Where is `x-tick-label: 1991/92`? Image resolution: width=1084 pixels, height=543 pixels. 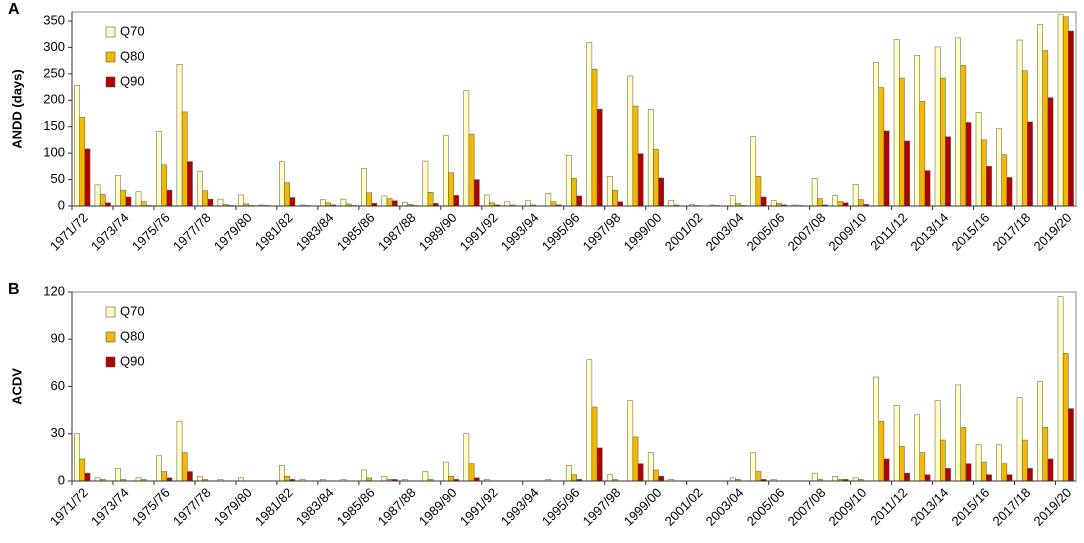 x-tick-label: 1991/92 is located at coordinates (479, 507).